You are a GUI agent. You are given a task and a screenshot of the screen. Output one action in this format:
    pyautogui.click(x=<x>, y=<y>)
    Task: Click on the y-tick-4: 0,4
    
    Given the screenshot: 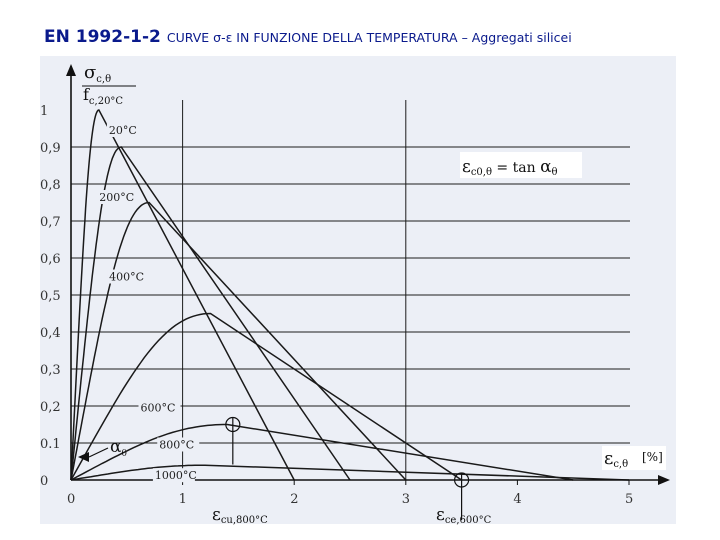 What is the action you would take?
    pyautogui.click(x=50, y=333)
    